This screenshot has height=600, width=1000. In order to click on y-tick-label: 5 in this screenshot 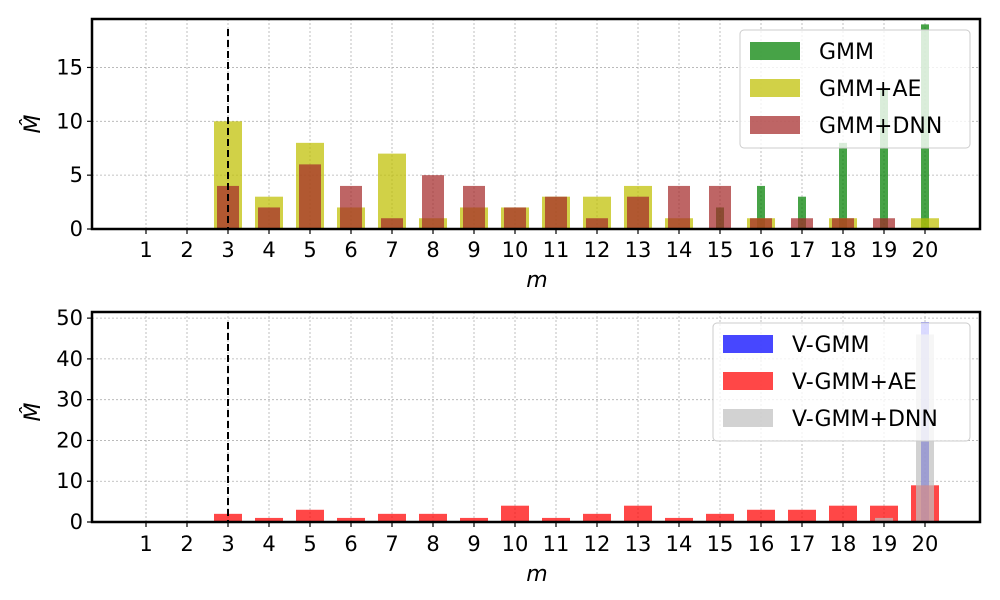, I will do `click(76, 175)`.